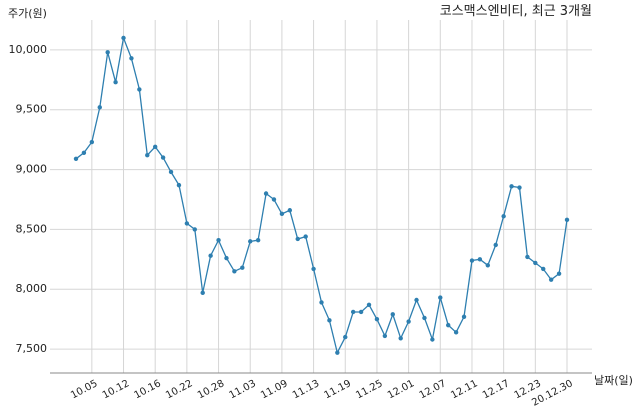  Describe the element at coordinates (32, 109) in the screenshot. I see `y-tick-label: 9,500` at that location.